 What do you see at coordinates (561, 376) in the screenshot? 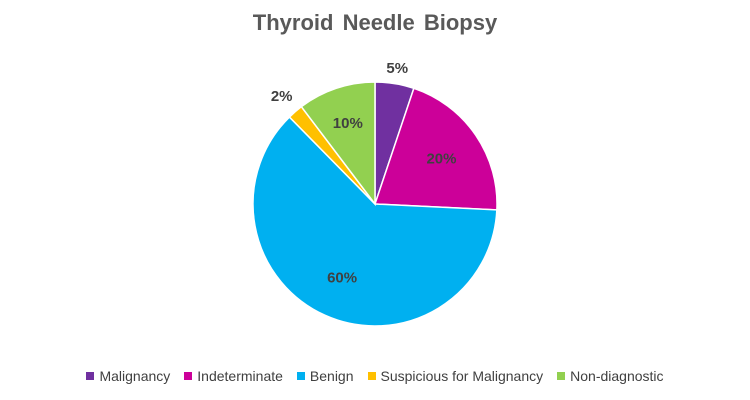
I see `legend-swatch-non-diagnostic` at bounding box center [561, 376].